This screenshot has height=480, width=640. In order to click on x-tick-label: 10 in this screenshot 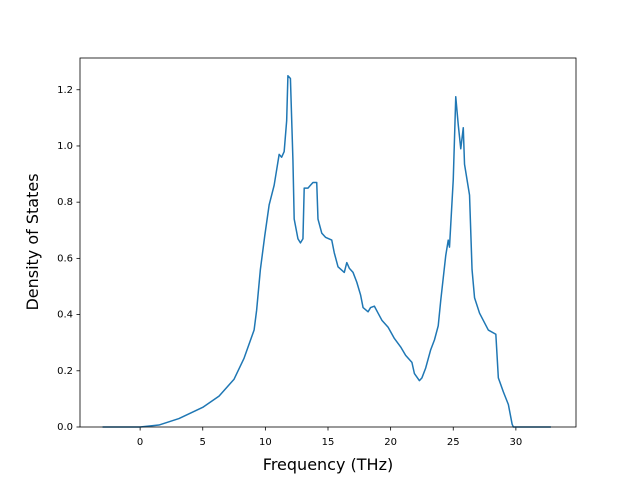, I will do `click(265, 442)`.